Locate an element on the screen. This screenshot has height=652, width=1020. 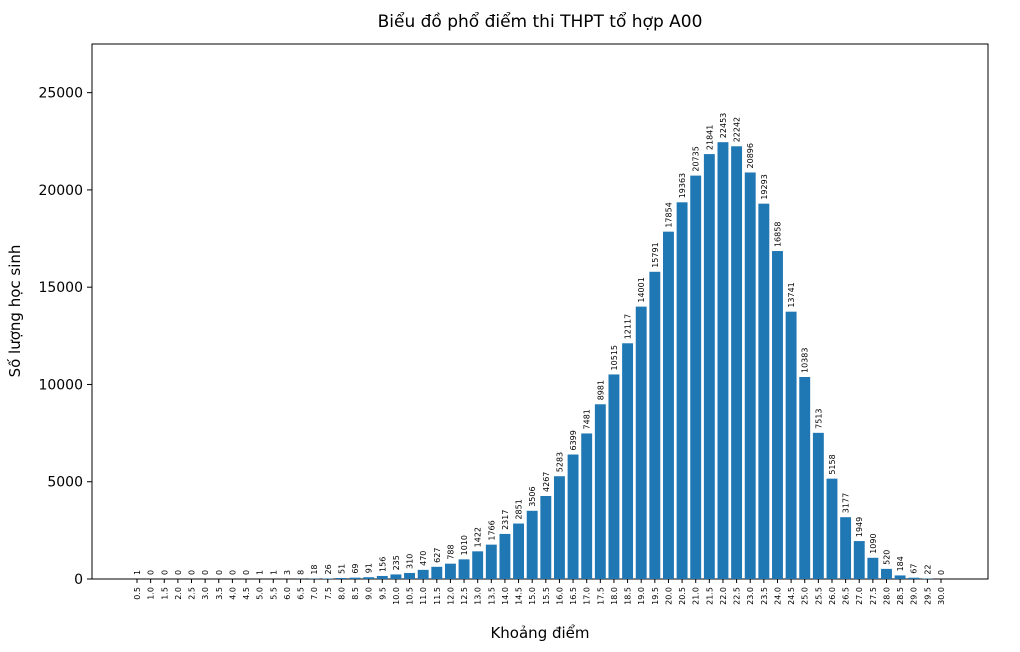
value-label: 8981 is located at coordinates (600, 390).